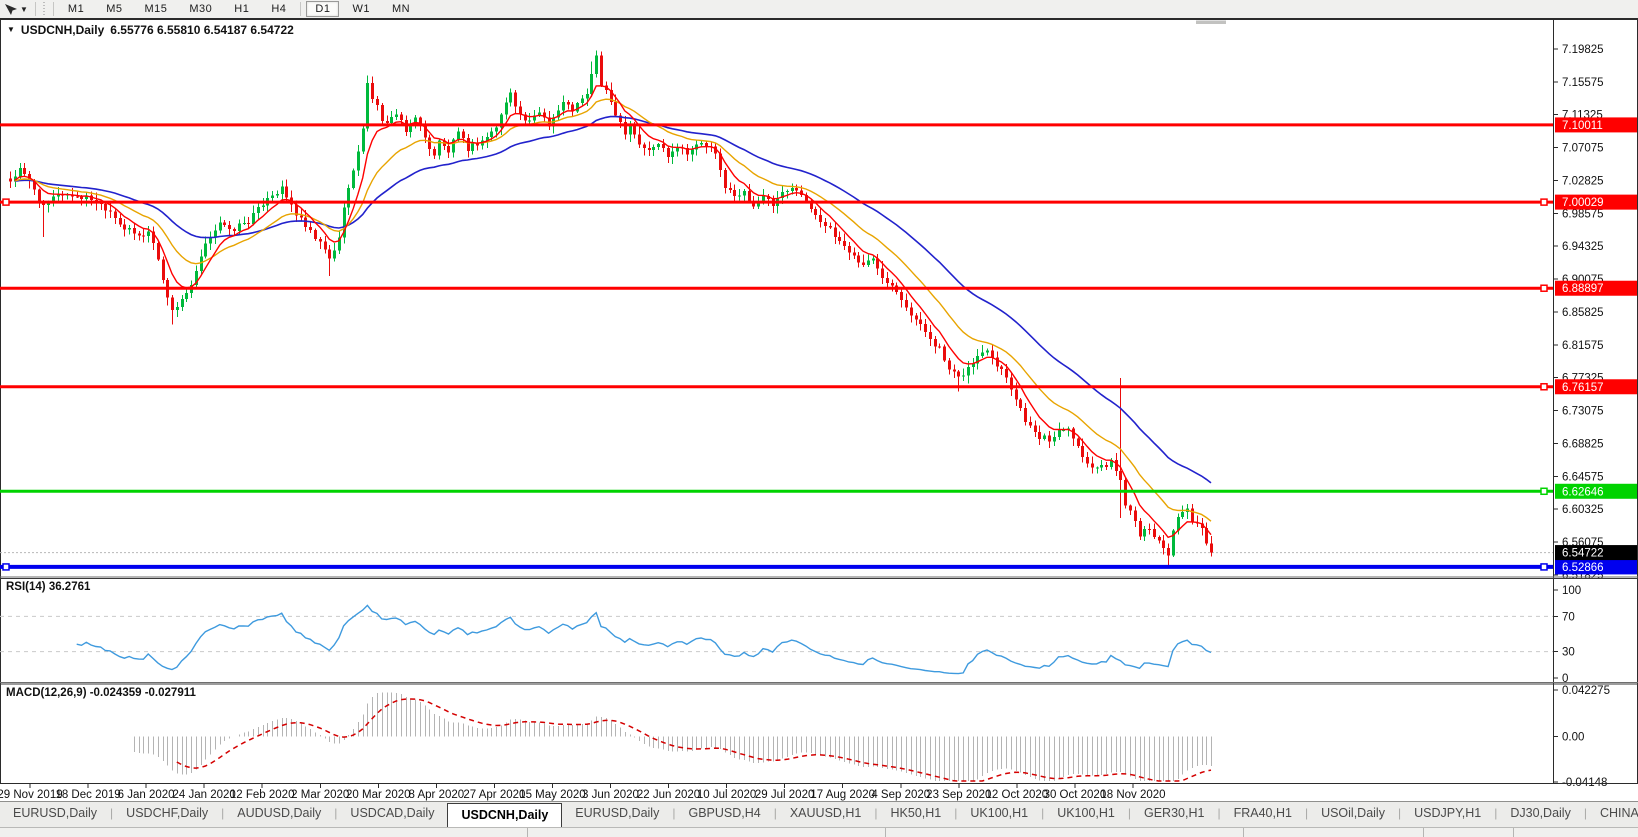 The width and height of the screenshot is (1638, 837). What do you see at coordinates (1211, 22) in the screenshot?
I see `chart-scrollbar-thumb` at bounding box center [1211, 22].